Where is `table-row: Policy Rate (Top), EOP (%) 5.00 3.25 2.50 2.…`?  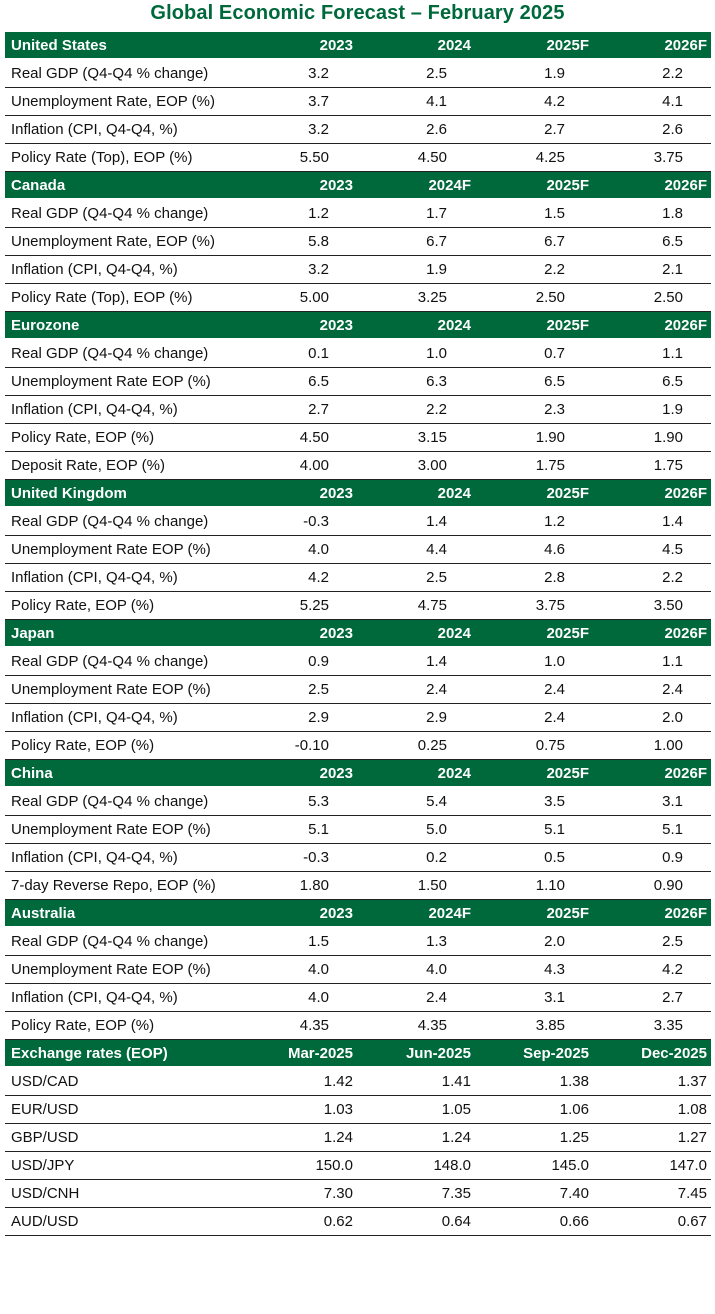 table-row: Policy Rate (Top), EOP (%) 5.00 3.25 2.50 2.… is located at coordinates (358, 297).